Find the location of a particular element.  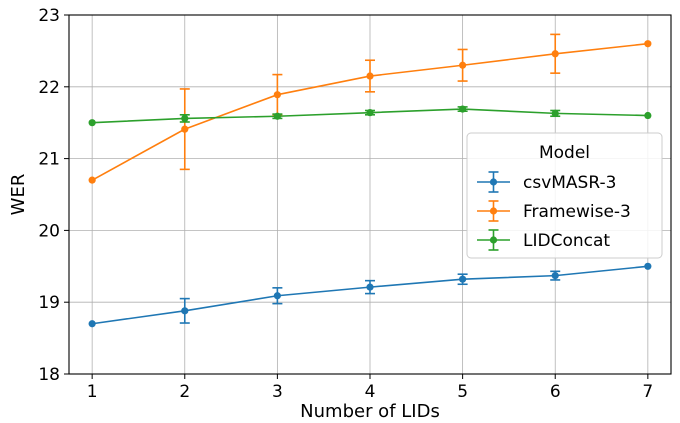

x-tick-label: 5 is located at coordinates (462, 392).